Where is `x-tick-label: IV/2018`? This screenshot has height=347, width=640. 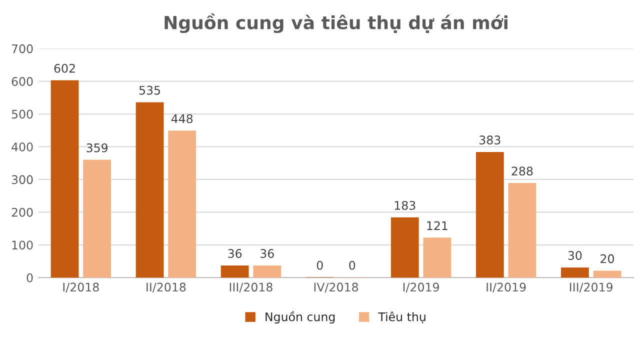
x-tick-label: IV/2018 is located at coordinates (336, 287).